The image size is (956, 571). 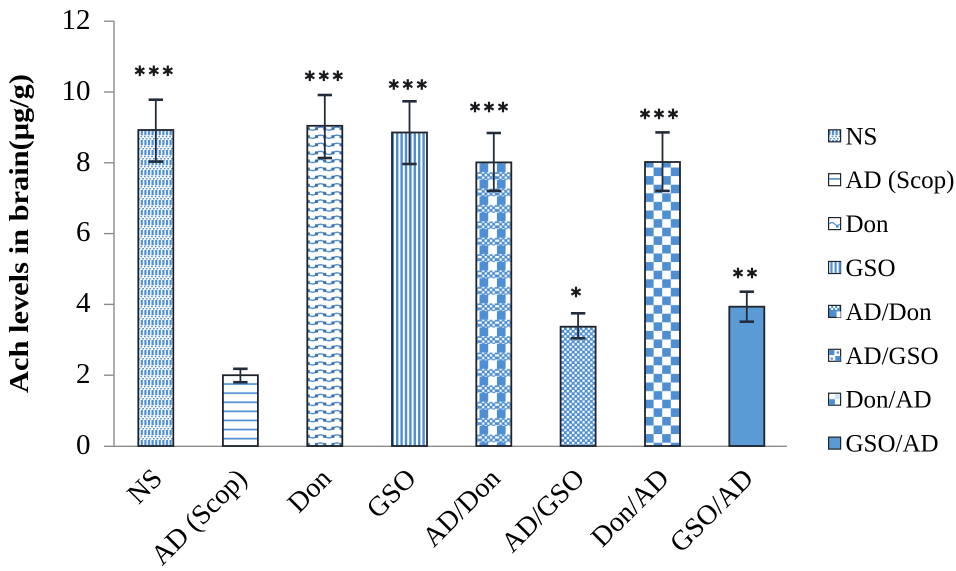 What do you see at coordinates (83, 445) in the screenshot?
I see `svg-text: 0` at bounding box center [83, 445].